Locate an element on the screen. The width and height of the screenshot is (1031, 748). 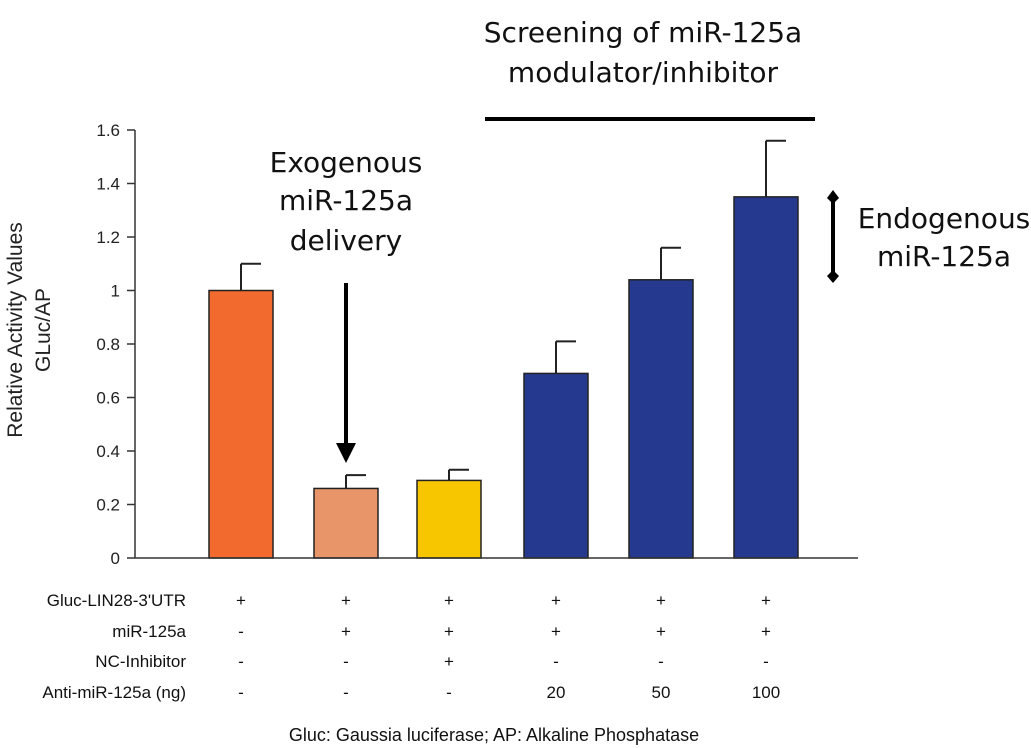
endogenous-arrow-bottom is located at coordinates (833, 276).